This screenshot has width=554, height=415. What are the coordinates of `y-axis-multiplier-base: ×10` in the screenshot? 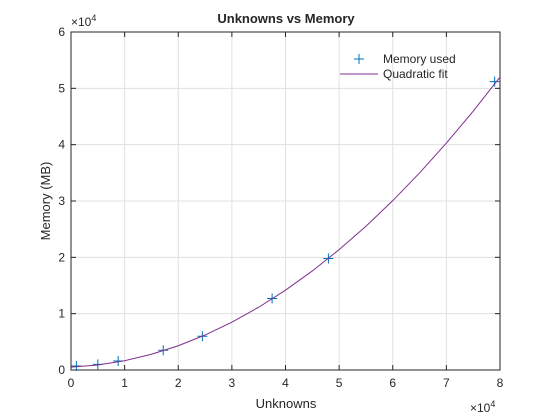 It's located at (81, 22).